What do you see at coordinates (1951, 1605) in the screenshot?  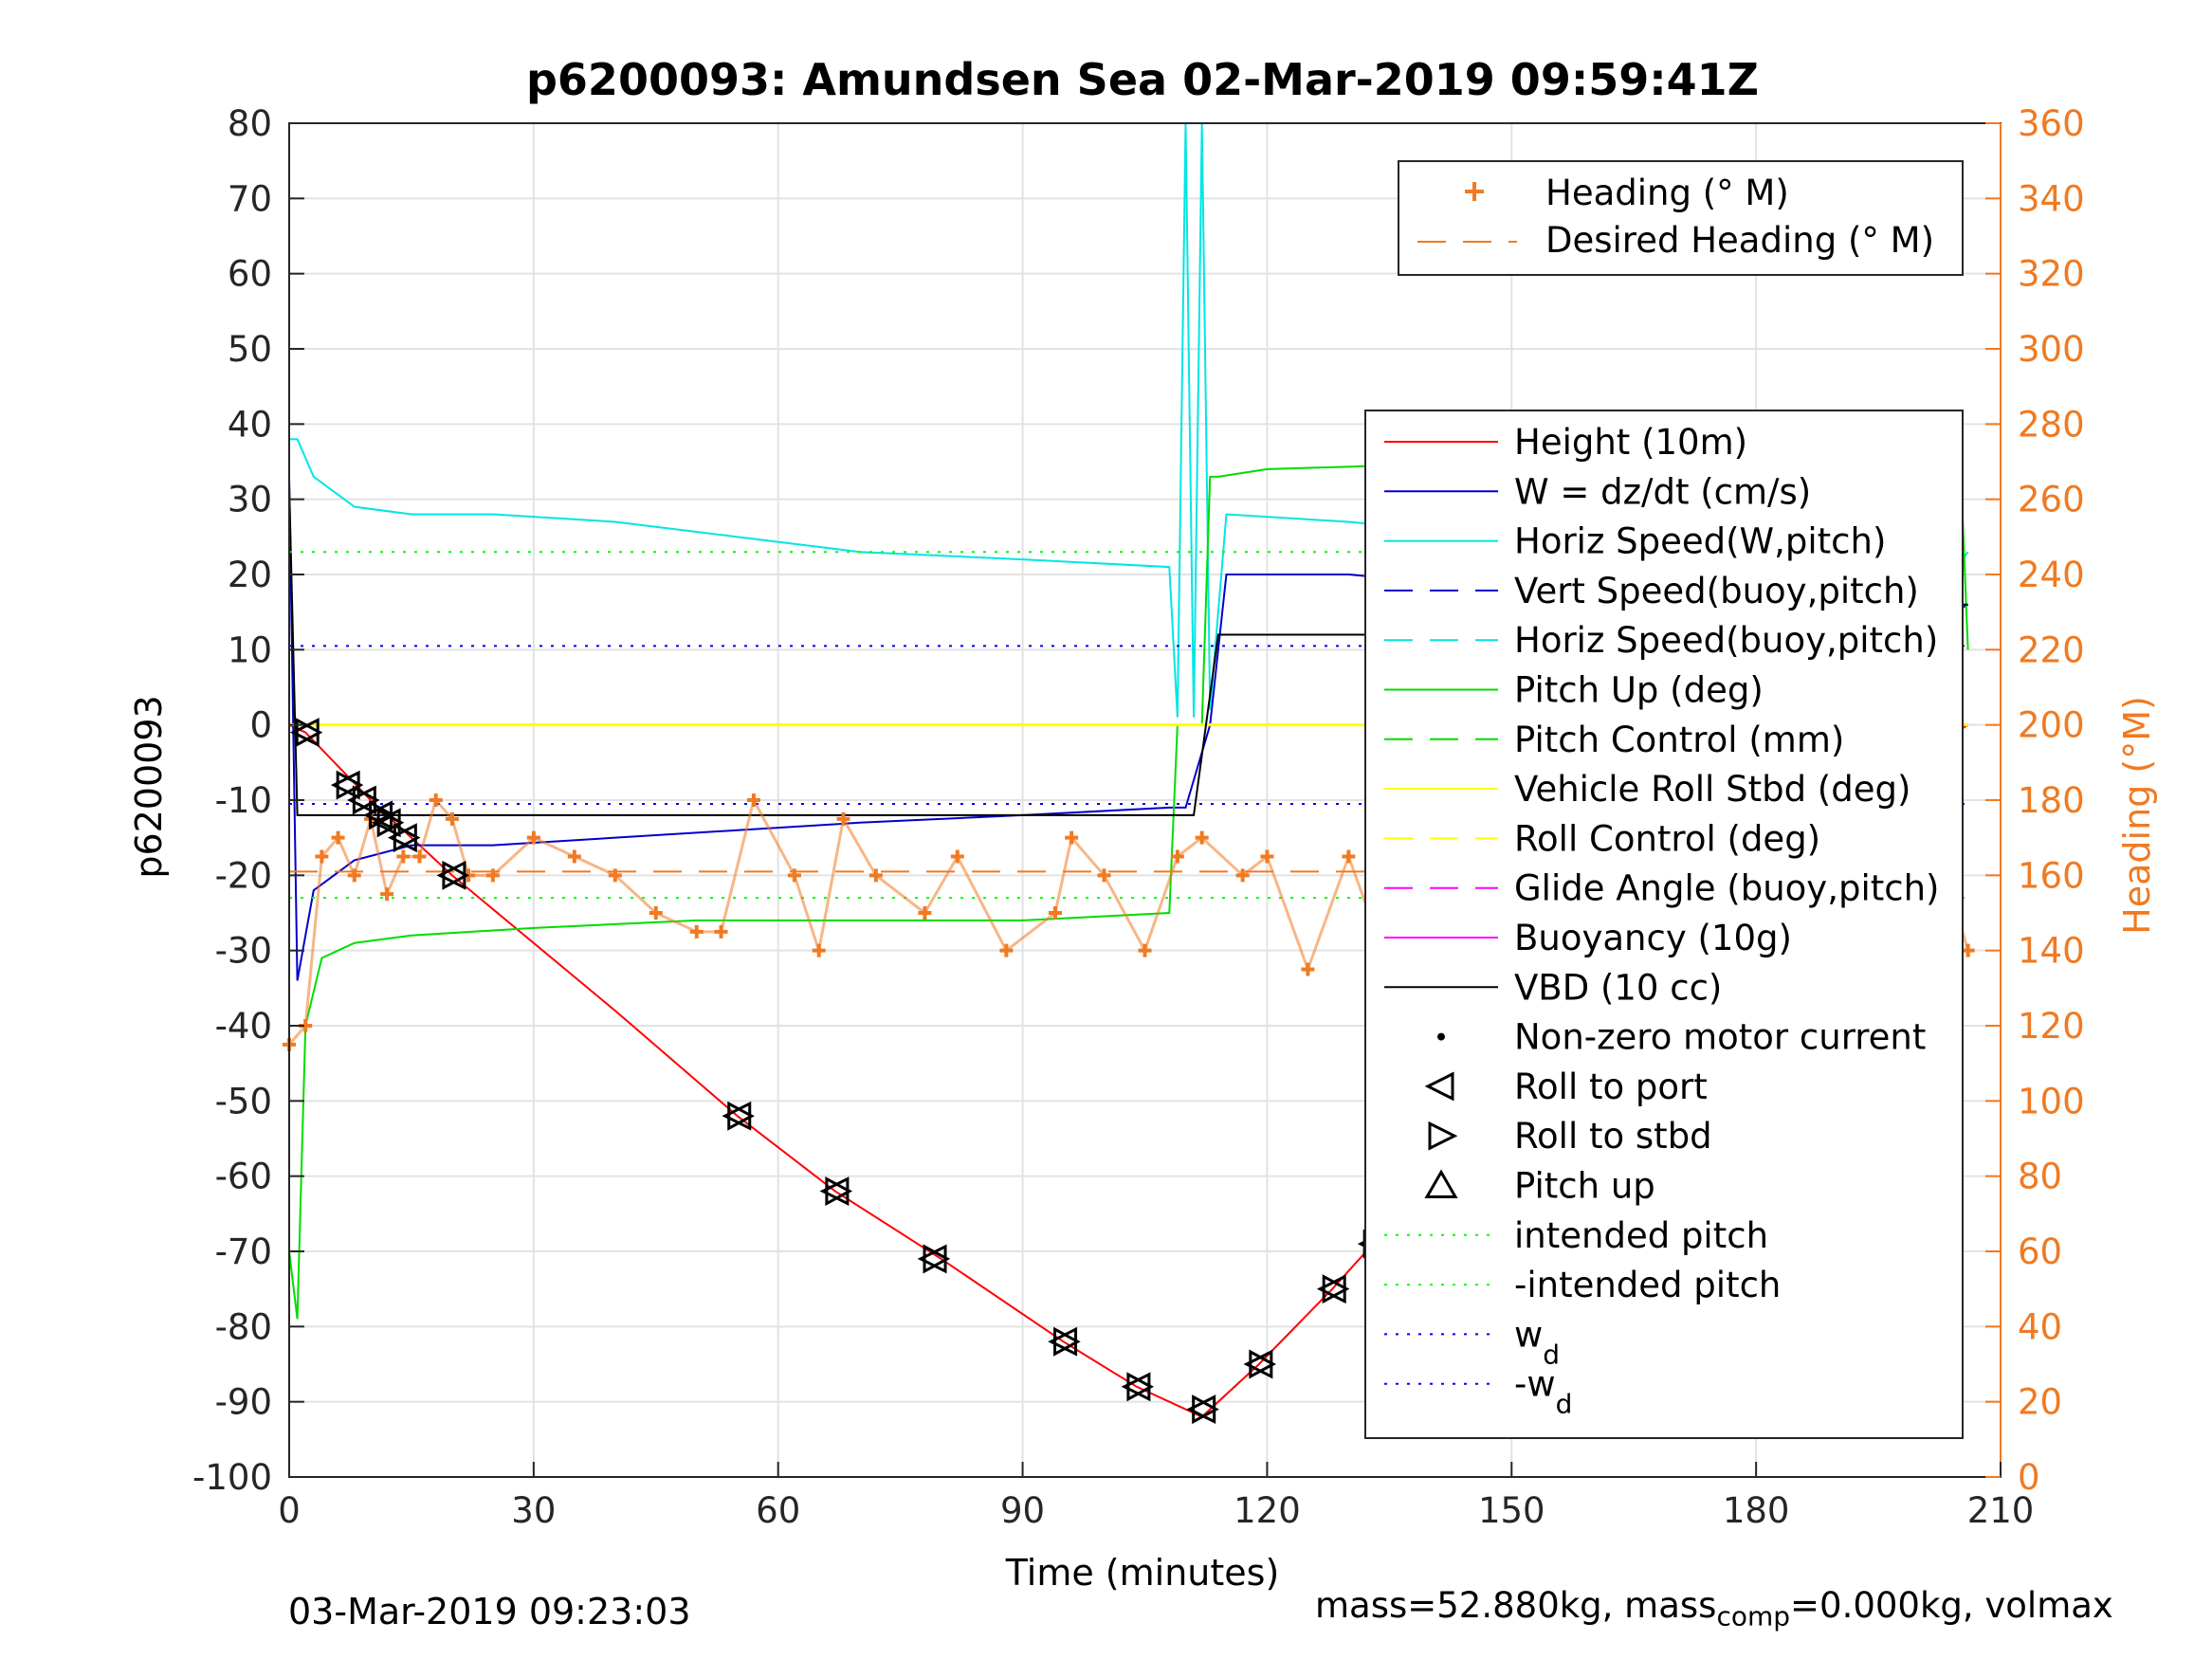 I see `footer-mass-part2: =0.000kg, volmax` at bounding box center [1951, 1605].